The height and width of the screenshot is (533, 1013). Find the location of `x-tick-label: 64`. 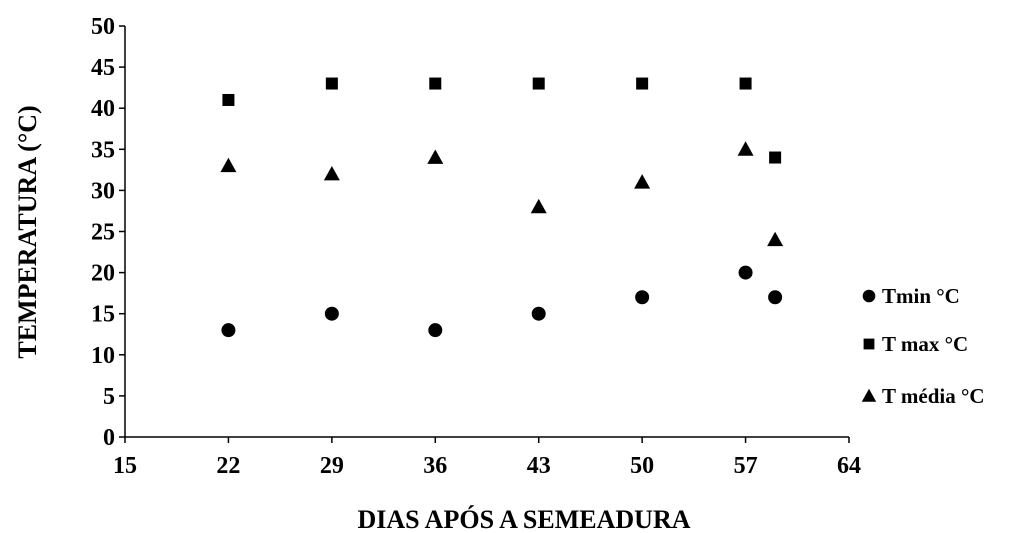

x-tick-label: 64 is located at coordinates (849, 466).